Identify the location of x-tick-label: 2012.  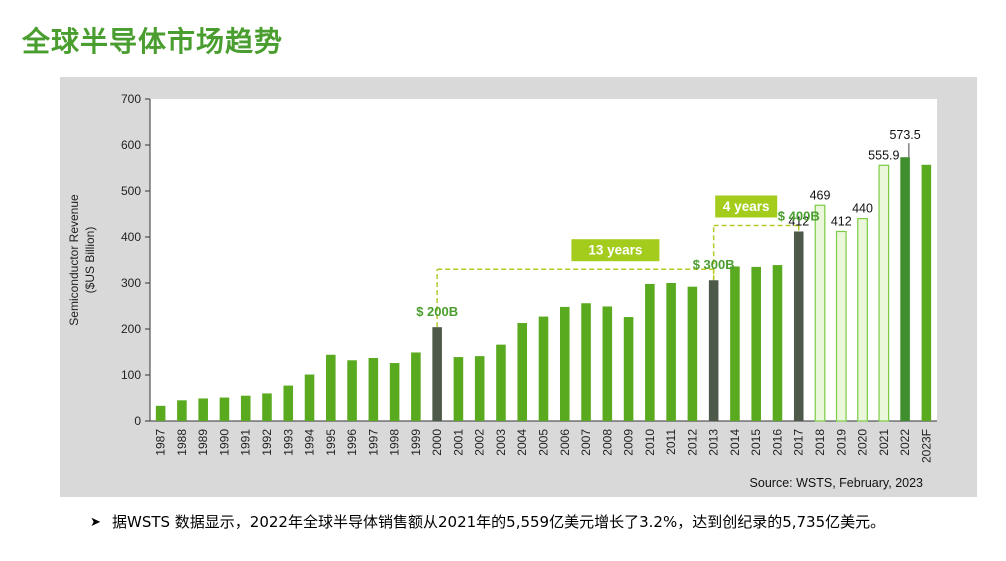
(692, 442).